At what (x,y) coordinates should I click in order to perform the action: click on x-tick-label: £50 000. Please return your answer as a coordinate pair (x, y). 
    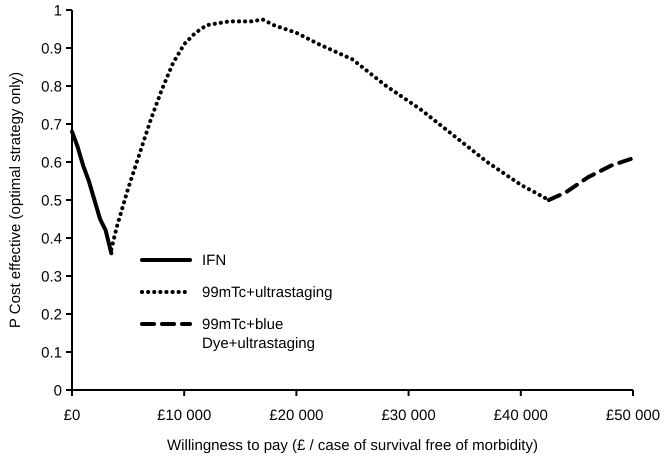
    Looking at the image, I should click on (633, 415).